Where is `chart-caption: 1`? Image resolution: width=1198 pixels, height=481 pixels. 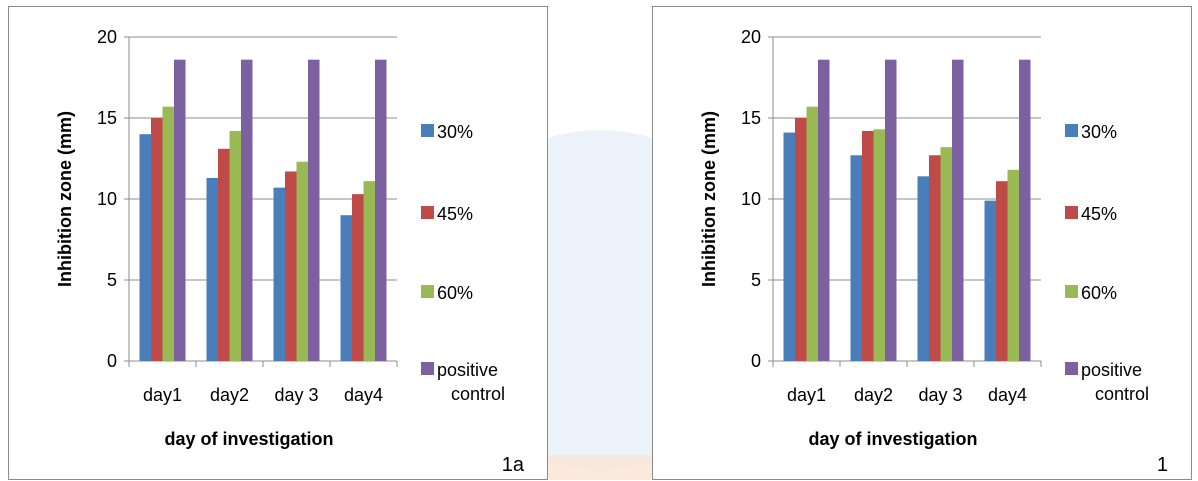 chart-caption: 1 is located at coordinates (1162, 465).